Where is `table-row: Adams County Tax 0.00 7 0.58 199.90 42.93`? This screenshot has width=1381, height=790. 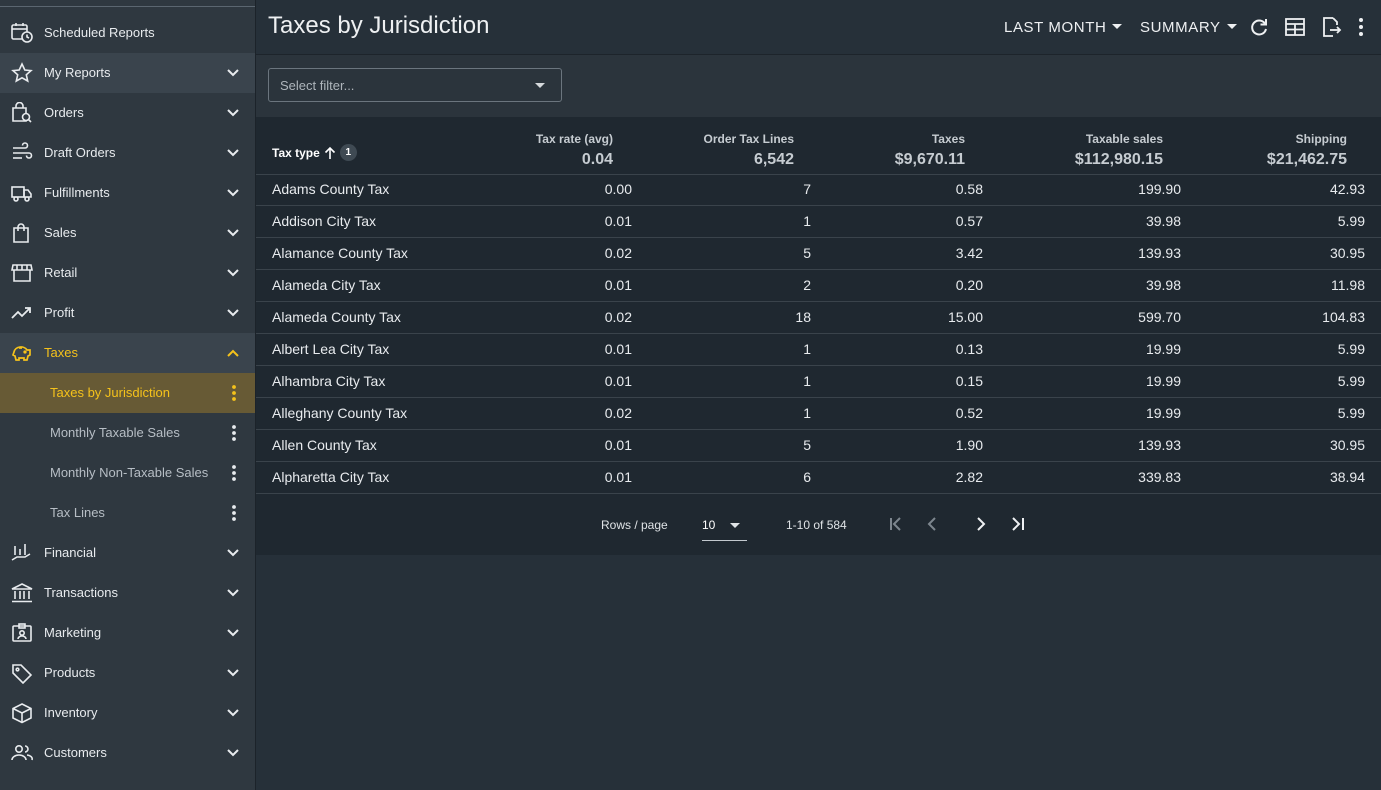 table-row: Adams County Tax 0.00 7 0.58 199.90 42.93 is located at coordinates (818, 190).